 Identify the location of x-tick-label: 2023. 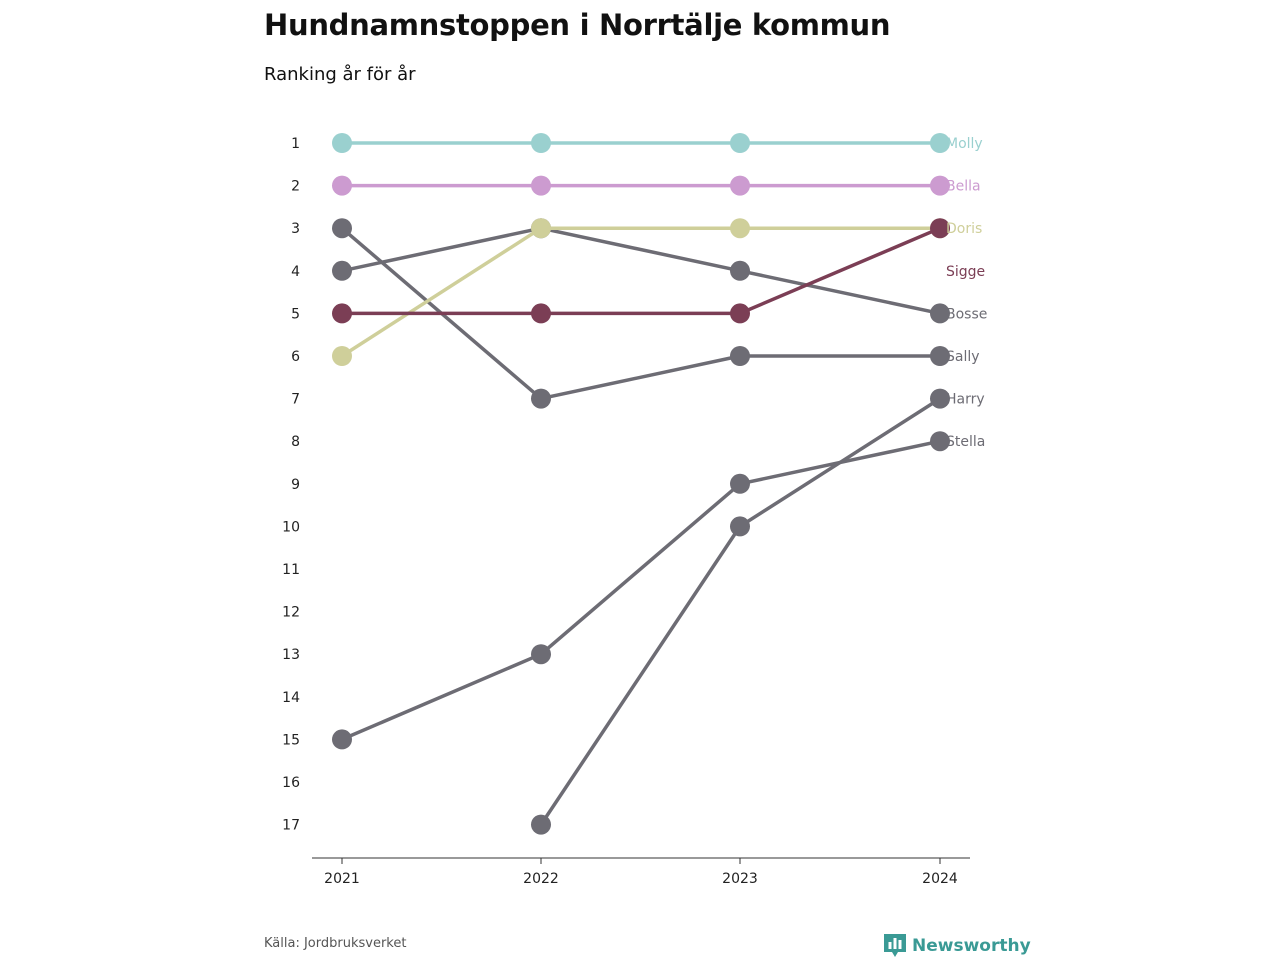
(740, 879).